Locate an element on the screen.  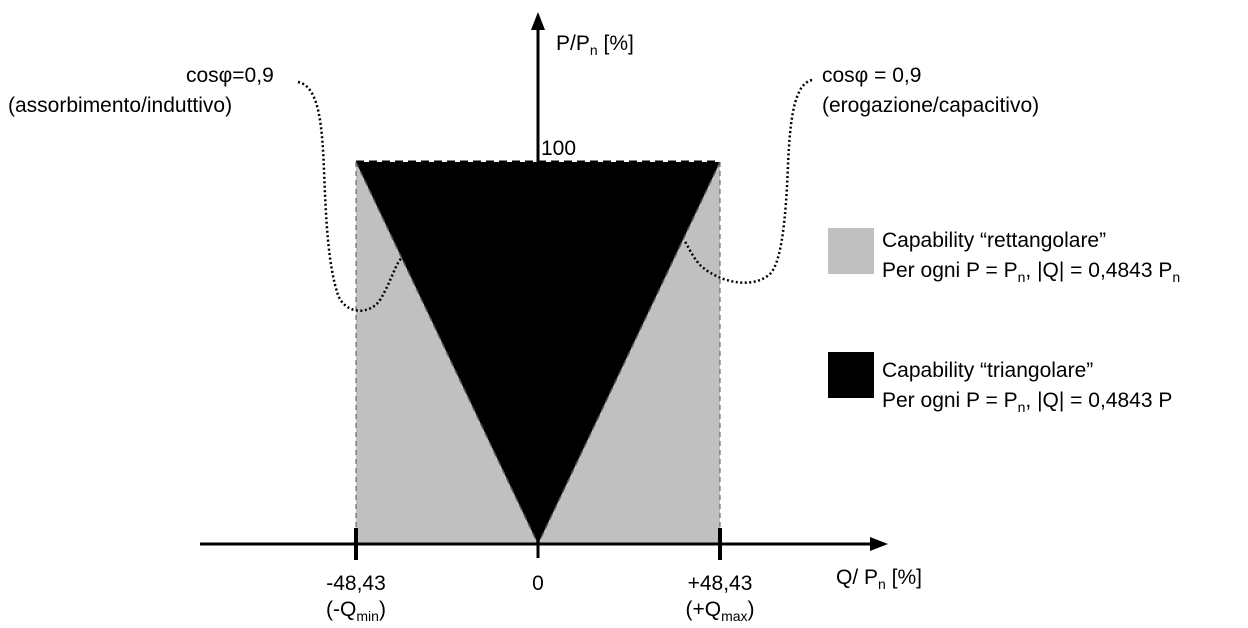
legend-rectangular-title: Capability “rettangolare” is located at coordinates (994, 240).